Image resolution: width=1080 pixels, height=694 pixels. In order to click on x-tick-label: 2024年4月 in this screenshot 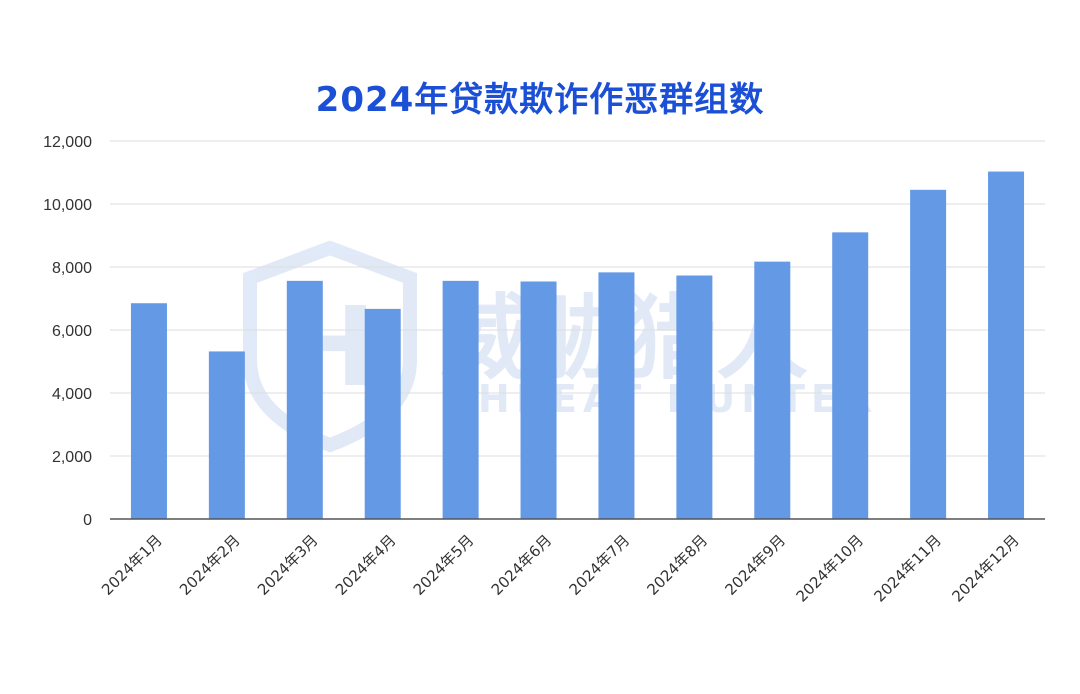, I will do `click(366, 565)`.